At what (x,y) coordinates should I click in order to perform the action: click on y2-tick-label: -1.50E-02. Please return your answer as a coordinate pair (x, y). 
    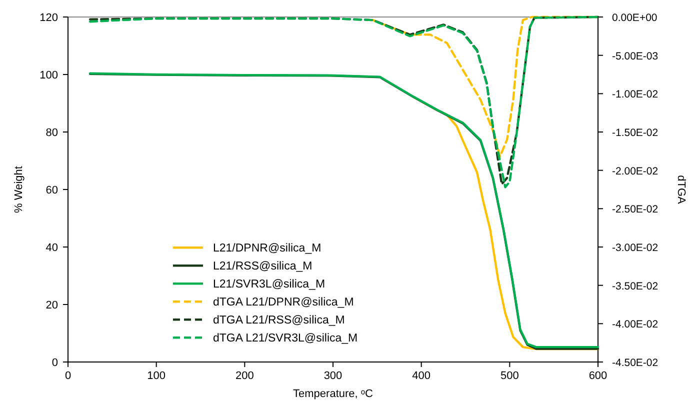
    Looking at the image, I should click on (635, 133).